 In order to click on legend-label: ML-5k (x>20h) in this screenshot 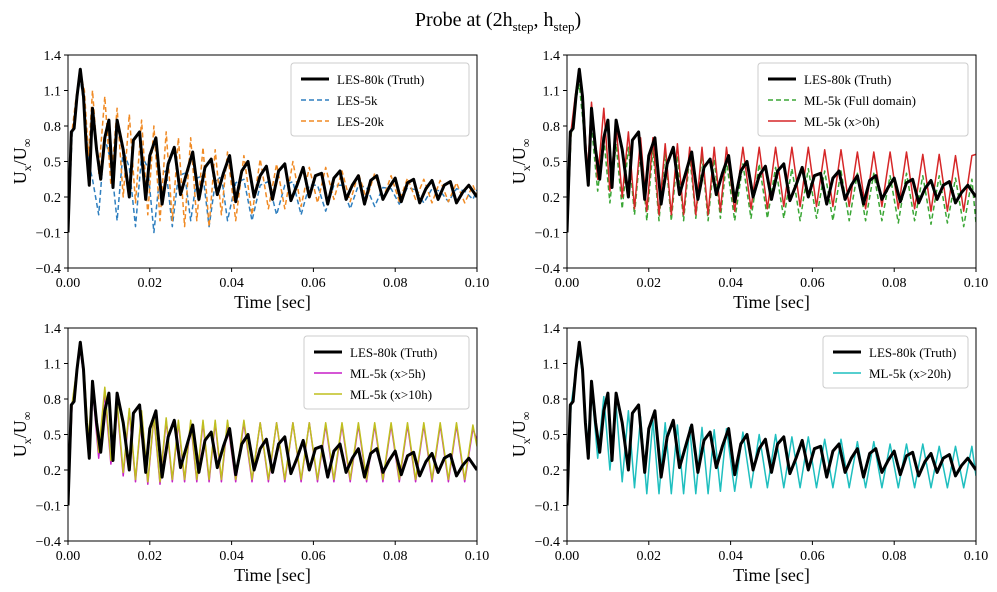, I will do `click(910, 373)`.